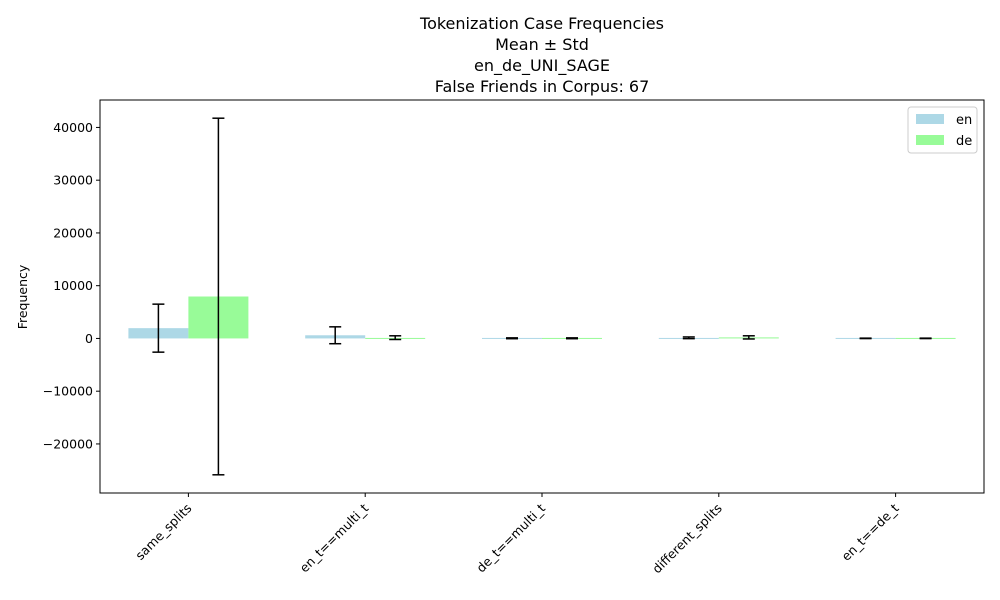 The width and height of the screenshot is (1000, 600). Describe the element at coordinates (73, 232) in the screenshot. I see `y-tick-label: 20000` at that location.